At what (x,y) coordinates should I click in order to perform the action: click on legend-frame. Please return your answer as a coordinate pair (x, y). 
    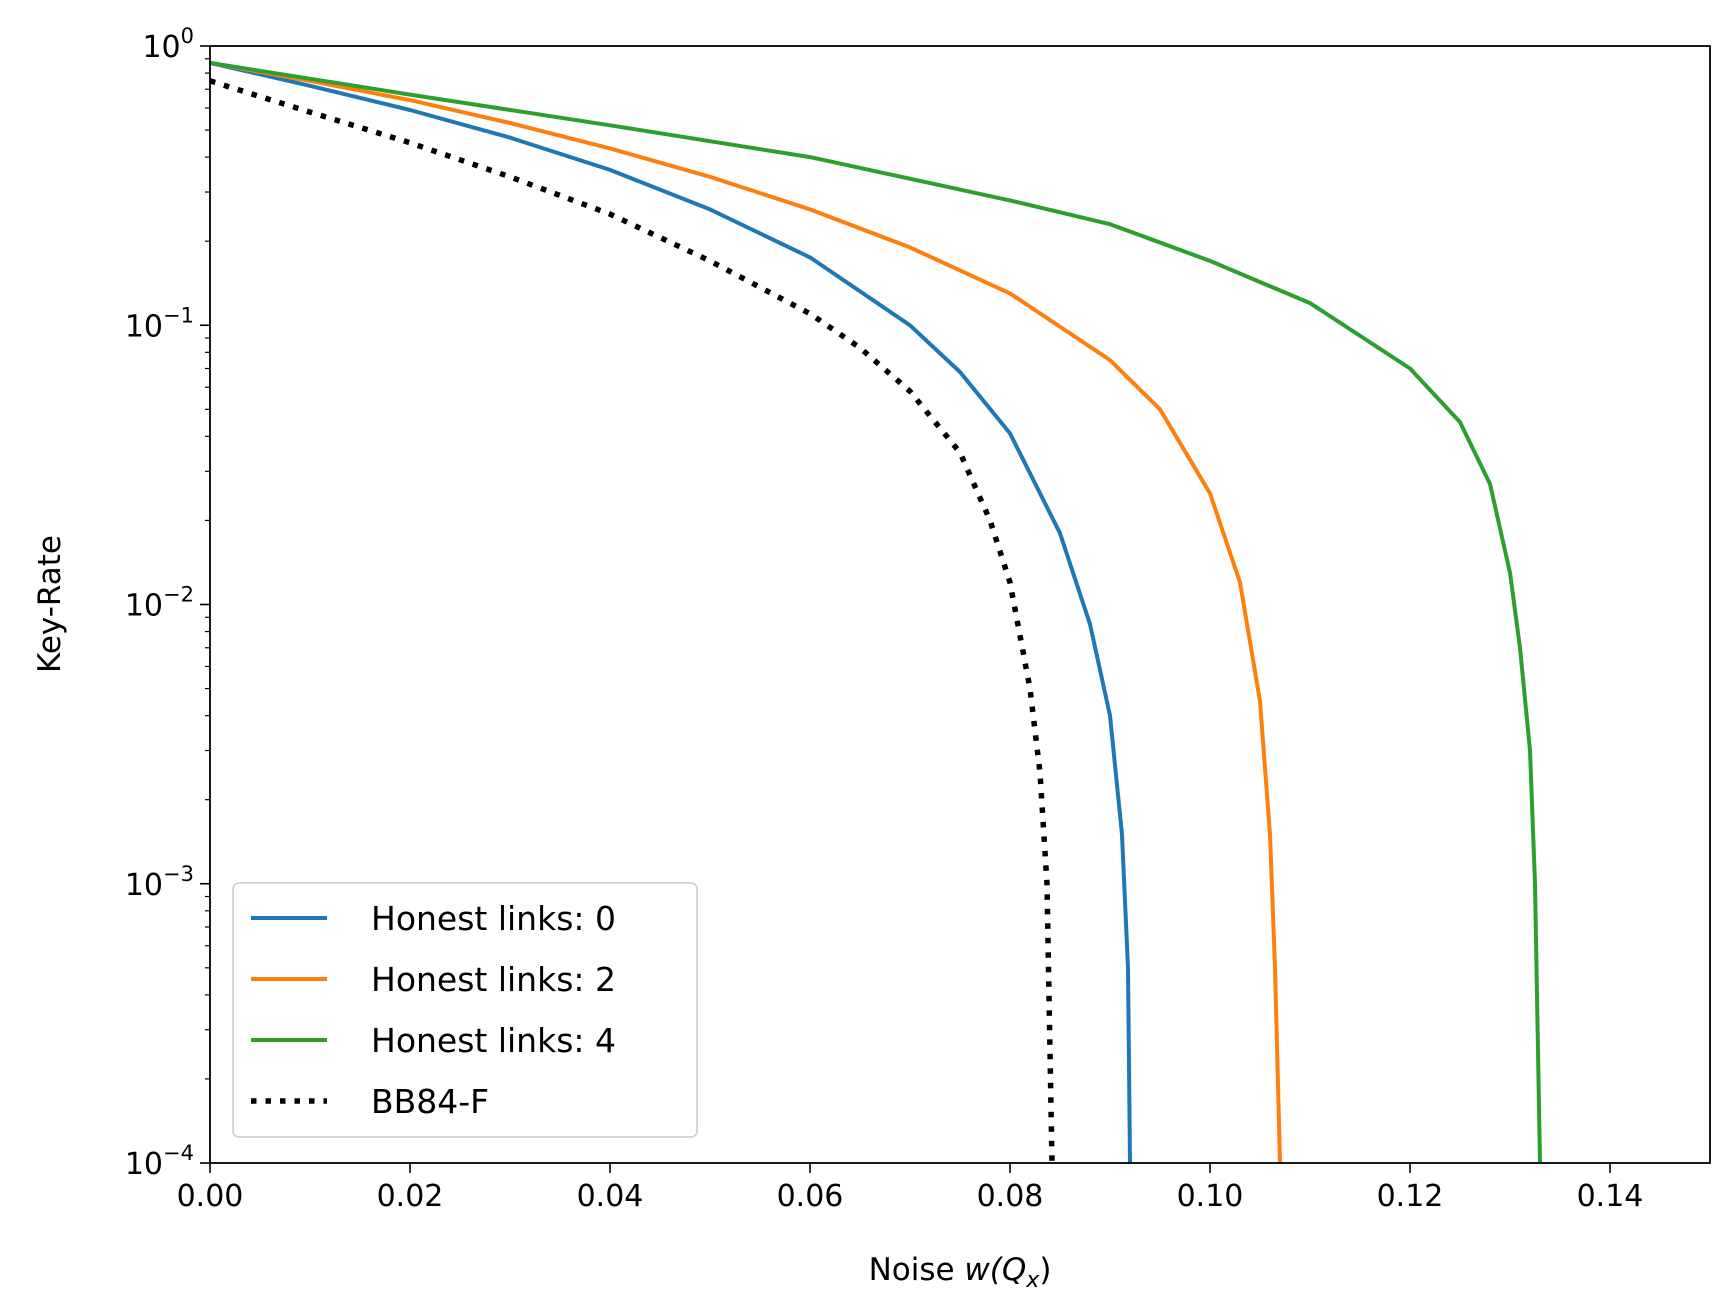
    Looking at the image, I should click on (465, 1010).